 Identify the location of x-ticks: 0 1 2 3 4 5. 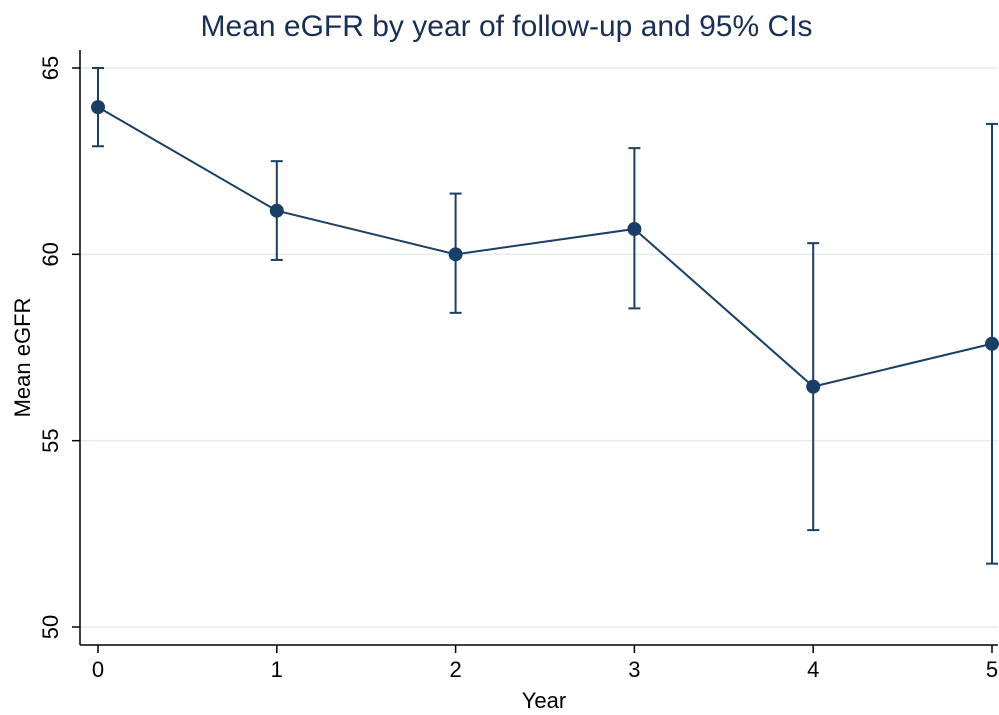
(545, 663).